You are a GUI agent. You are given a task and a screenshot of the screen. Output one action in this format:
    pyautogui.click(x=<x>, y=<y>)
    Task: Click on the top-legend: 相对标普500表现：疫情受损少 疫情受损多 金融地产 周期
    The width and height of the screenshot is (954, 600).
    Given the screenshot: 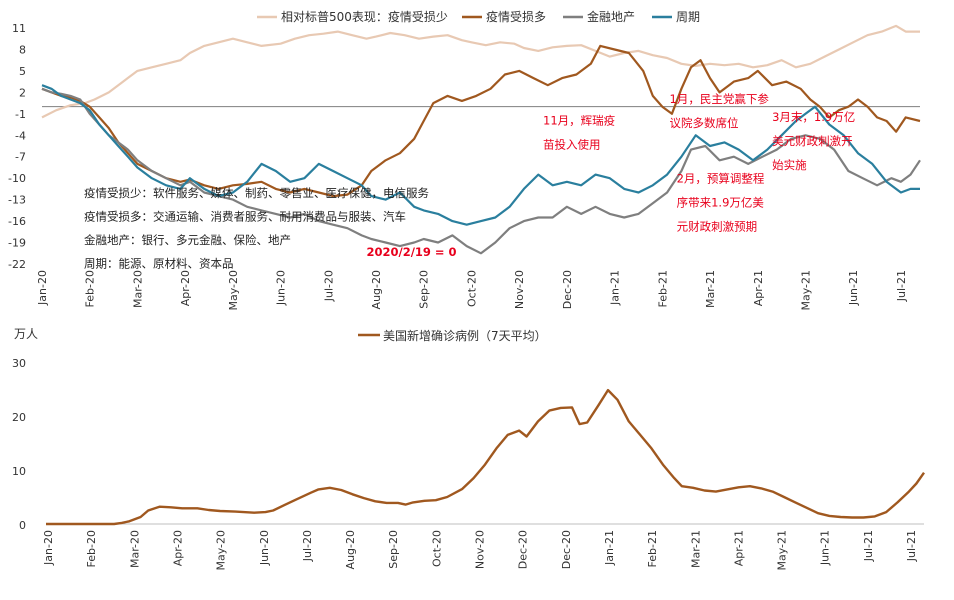 What is the action you would take?
    pyautogui.click(x=478, y=16)
    